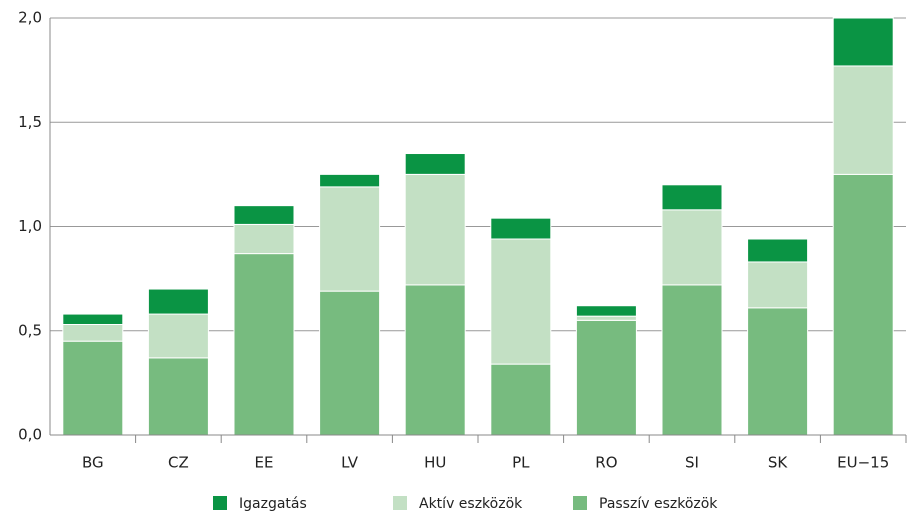 The image size is (907, 516). I want to click on x-tick-label: HU, so click(435, 463).